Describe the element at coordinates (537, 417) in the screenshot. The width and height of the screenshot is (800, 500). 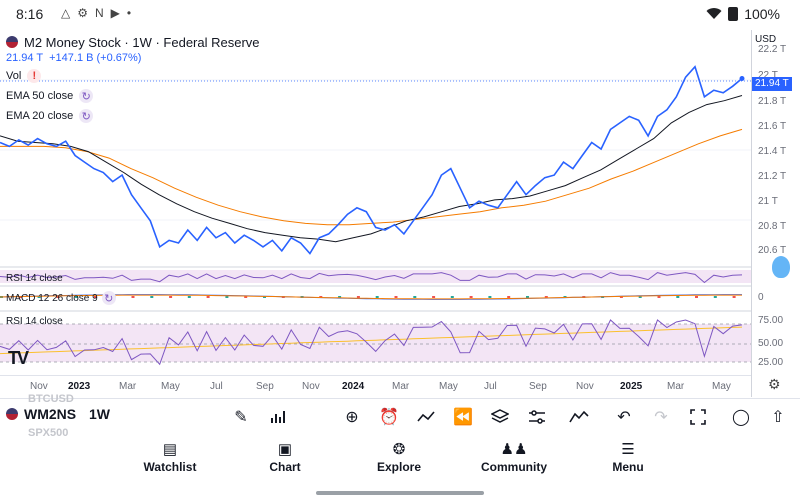
I see `settings-sliders-icon` at that location.